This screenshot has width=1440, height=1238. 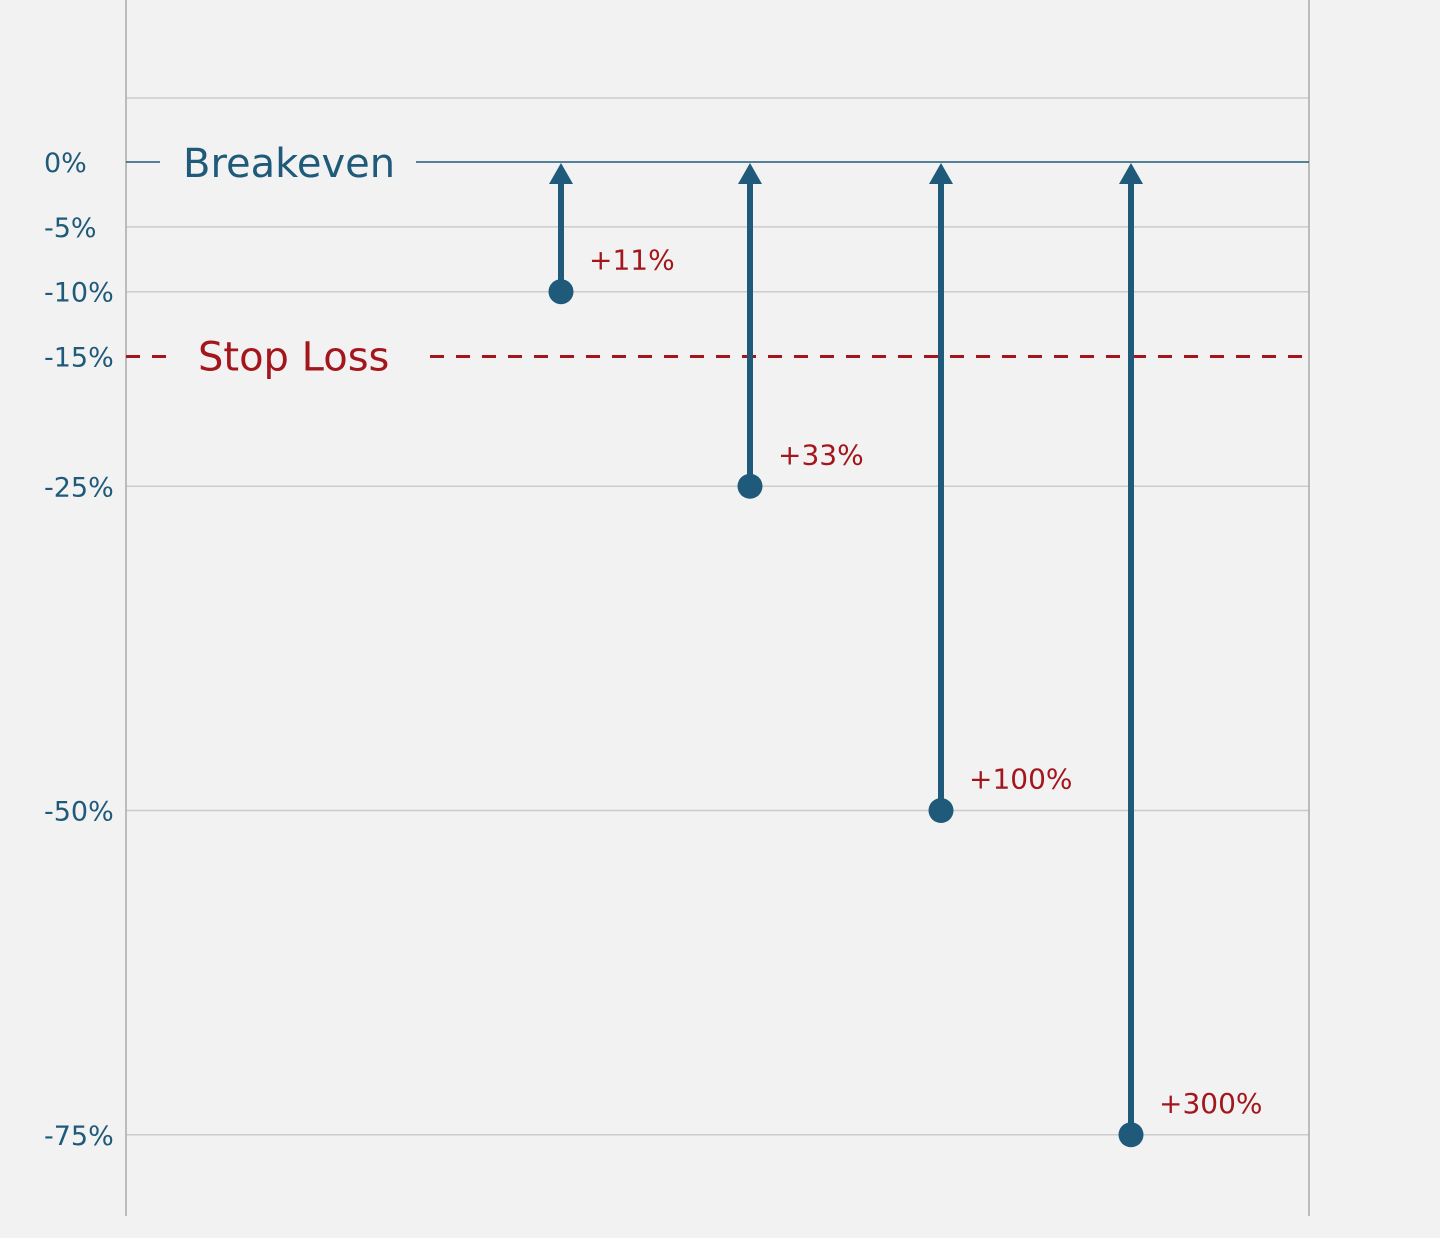 What do you see at coordinates (1021, 779) in the screenshot?
I see `gain-label: +100%` at bounding box center [1021, 779].